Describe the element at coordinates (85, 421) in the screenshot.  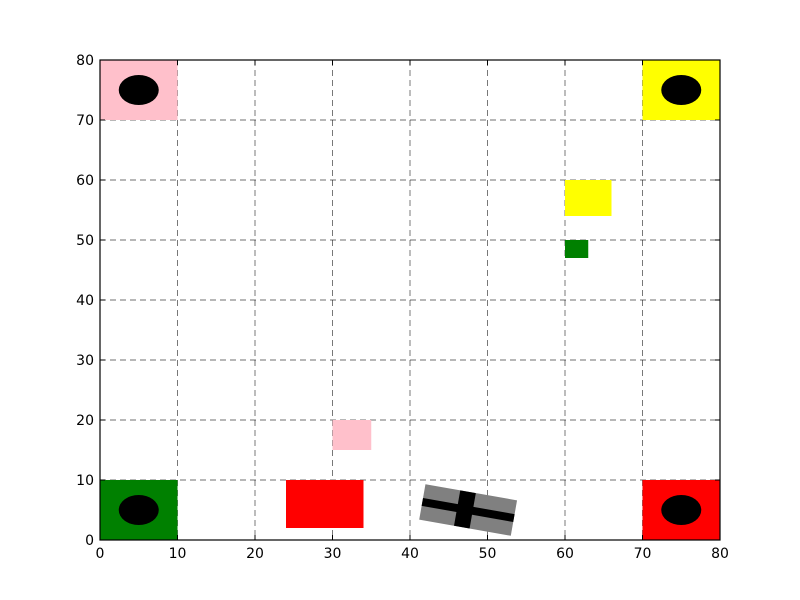
I see `y-tick-label: 20` at that location.